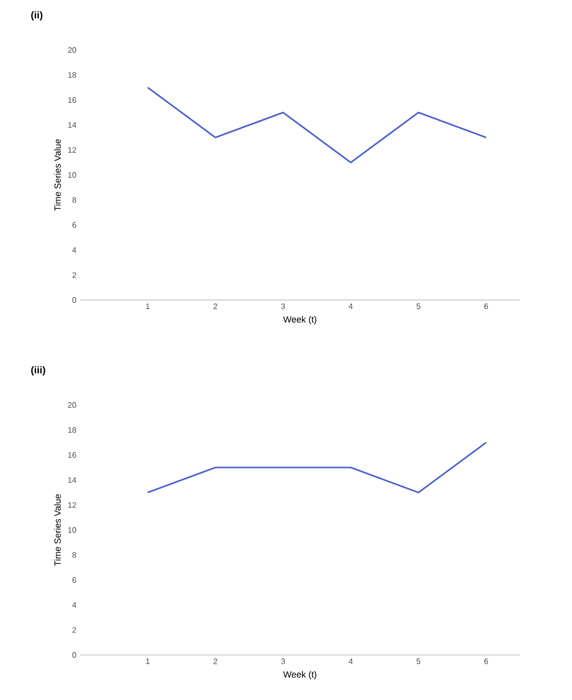  Describe the element at coordinates (316, 125) in the screenshot. I see `line-series` at that location.